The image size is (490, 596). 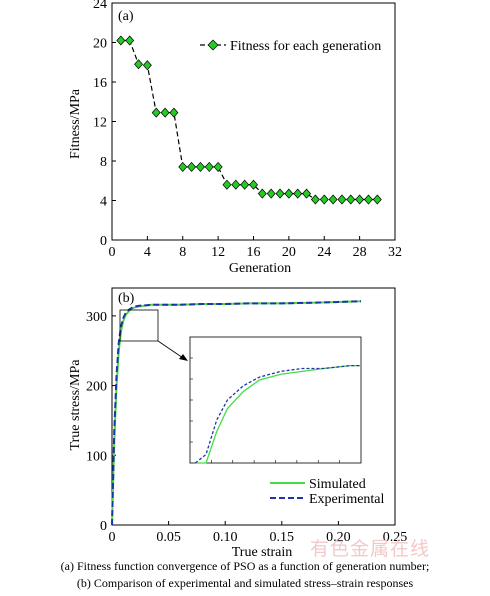 What do you see at coordinates (112, 252) in the screenshot?
I see `chart-a-x-tick-label: 0` at bounding box center [112, 252].